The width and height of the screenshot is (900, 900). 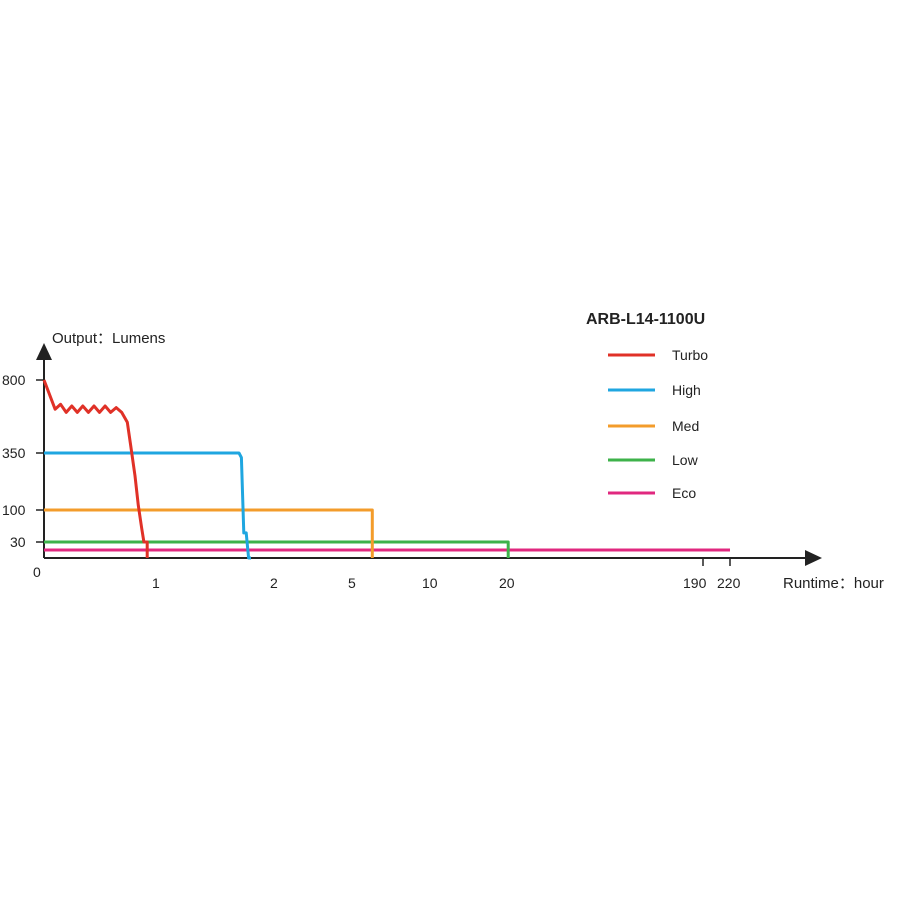 What do you see at coordinates (352, 583) in the screenshot?
I see `x-tick-label: 5` at bounding box center [352, 583].